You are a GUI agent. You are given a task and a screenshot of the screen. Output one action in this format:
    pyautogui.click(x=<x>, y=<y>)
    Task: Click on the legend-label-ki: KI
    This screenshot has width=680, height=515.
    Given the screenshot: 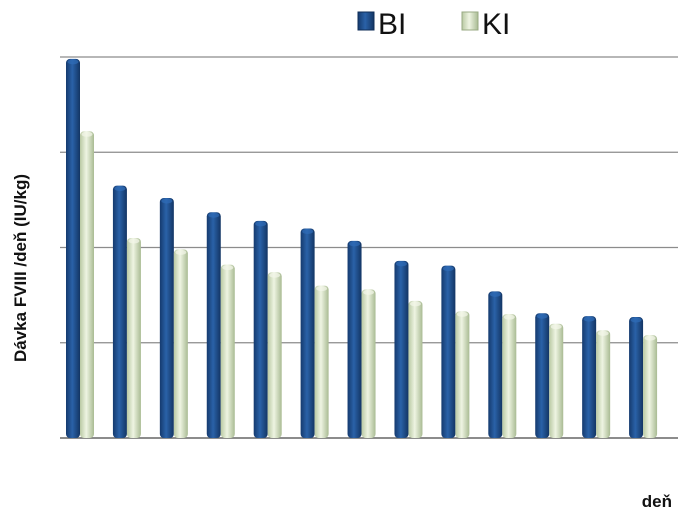 What is the action you would take?
    pyautogui.click(x=496, y=24)
    